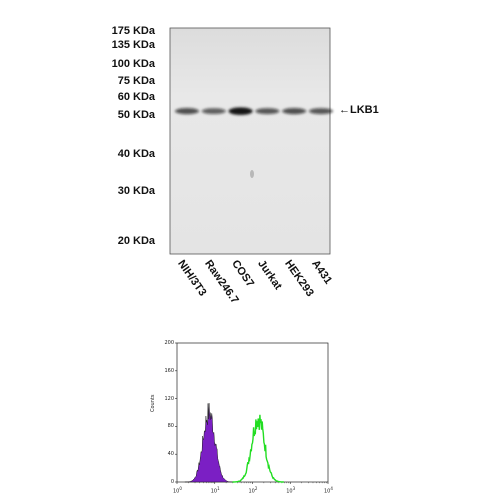  What do you see at coordinates (250, 141) in the screenshot?
I see `membrane-background` at bounding box center [250, 141].